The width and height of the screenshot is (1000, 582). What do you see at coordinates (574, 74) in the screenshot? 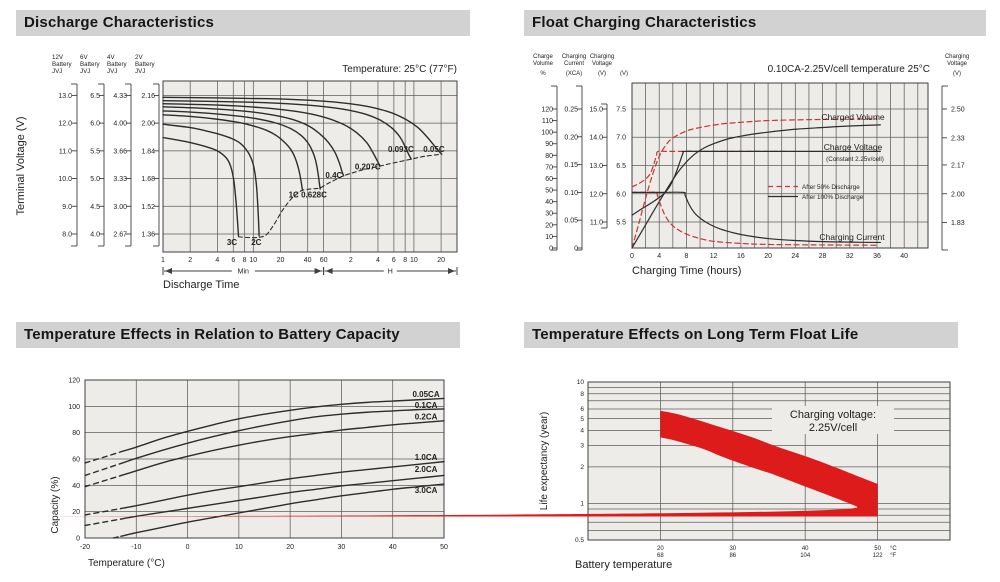
I see `svg-text: (XCA)` at bounding box center [574, 74].